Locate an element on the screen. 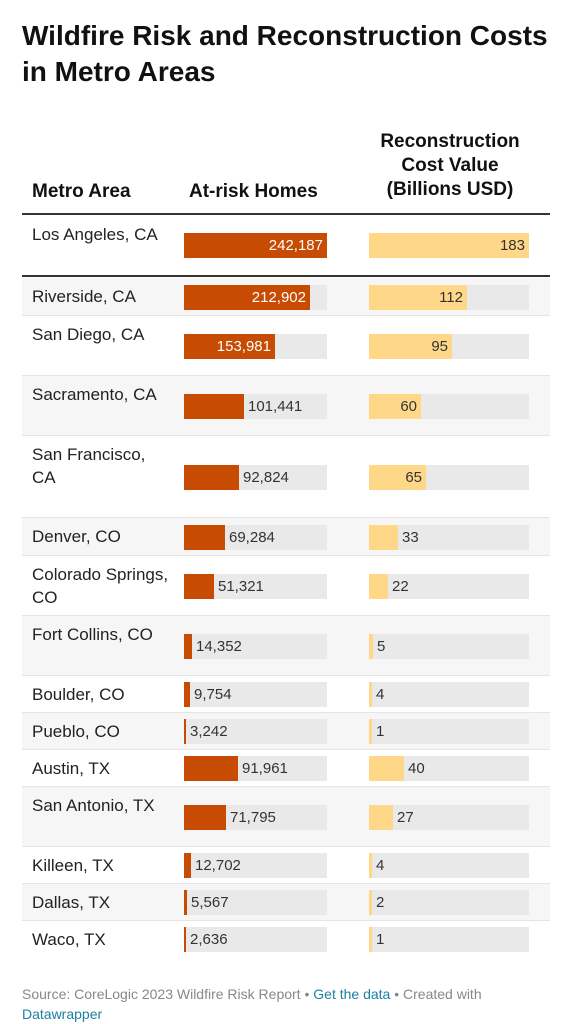 The image size is (572, 1024). homes-bar-track: 71,795 is located at coordinates (255, 817).